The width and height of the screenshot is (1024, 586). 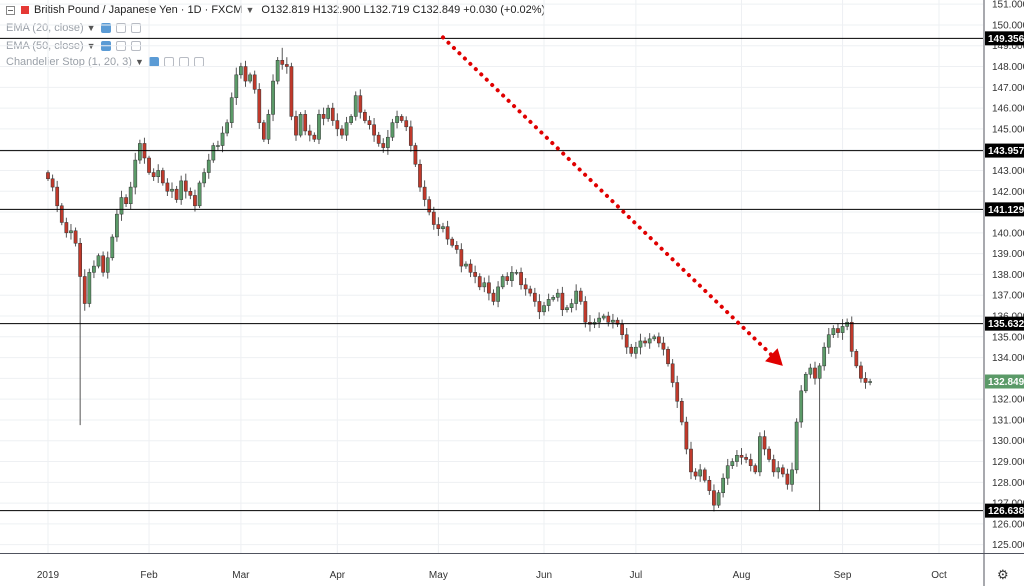 What do you see at coordinates (10, 10) in the screenshot?
I see `collapse-icon` at bounding box center [10, 10].